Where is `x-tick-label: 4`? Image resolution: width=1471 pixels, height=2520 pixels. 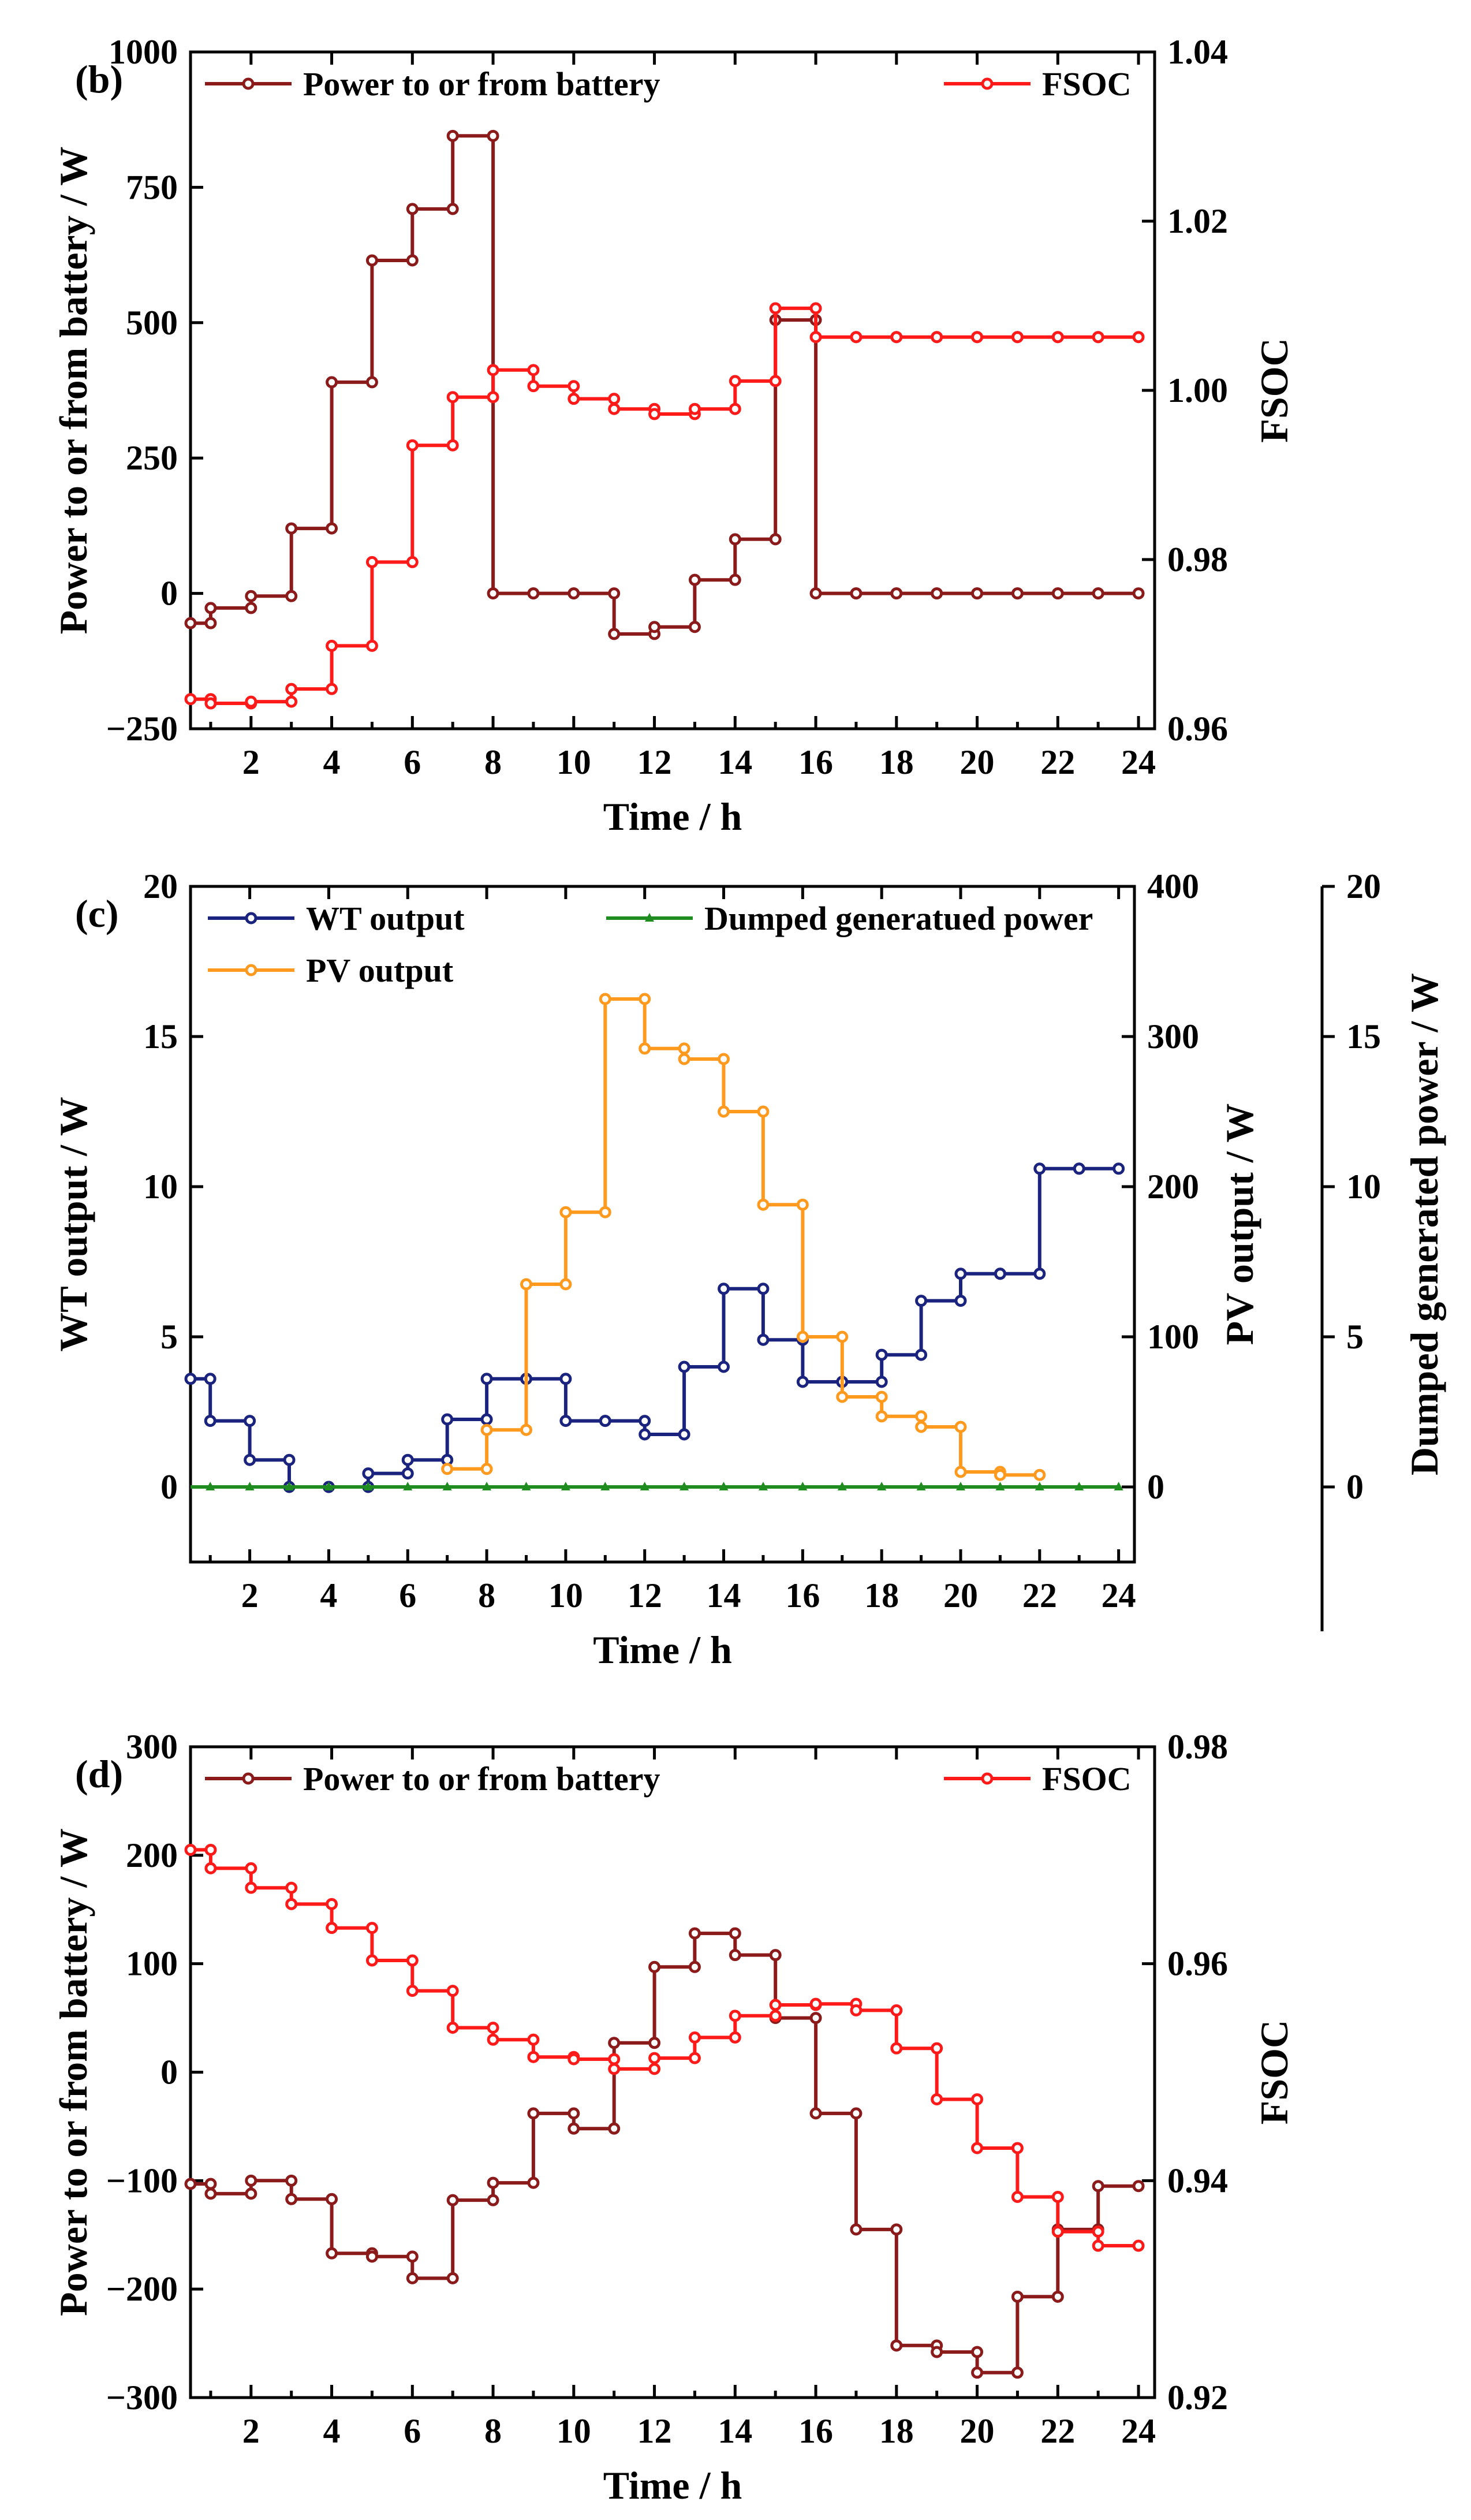 x-tick-label: 4 is located at coordinates (332, 762).